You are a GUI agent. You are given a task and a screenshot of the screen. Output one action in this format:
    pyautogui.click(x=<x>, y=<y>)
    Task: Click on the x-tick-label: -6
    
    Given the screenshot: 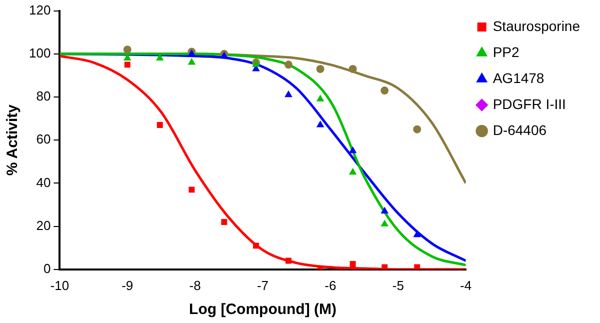 What is the action you would take?
    pyautogui.click(x=330, y=285)
    